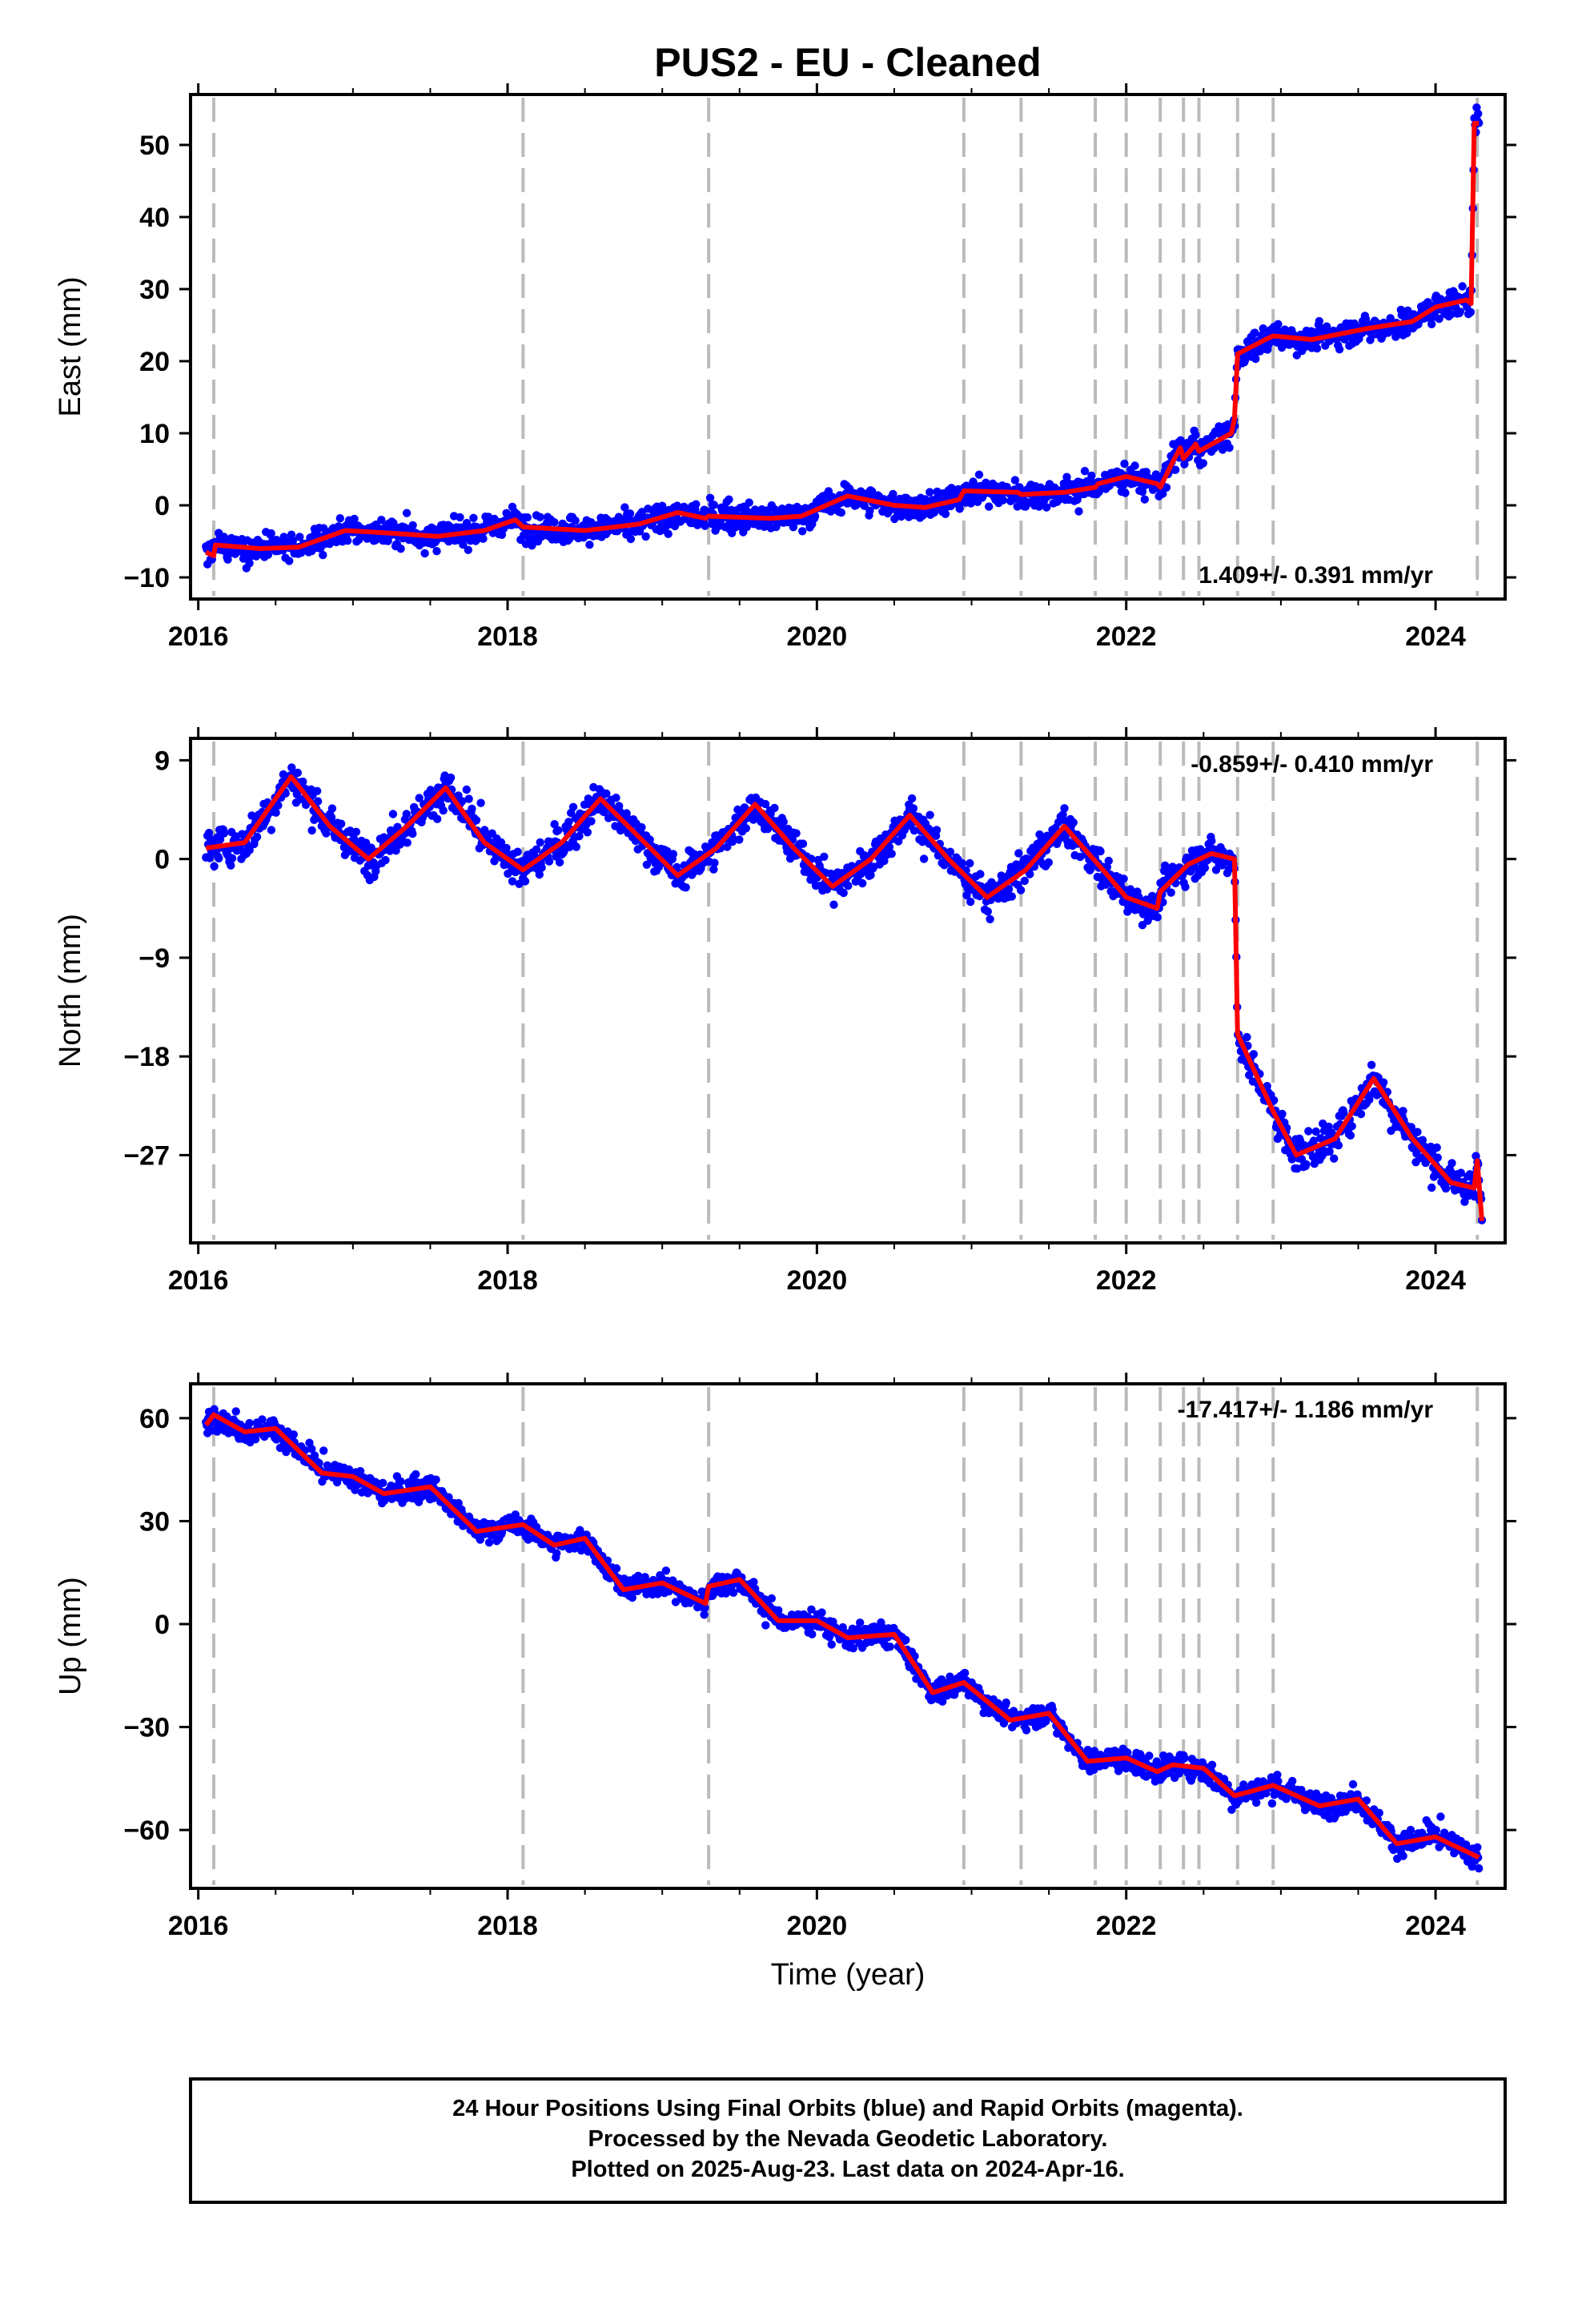  Describe the element at coordinates (154, 434) in the screenshot. I see `y-tick-label: 10` at that location.